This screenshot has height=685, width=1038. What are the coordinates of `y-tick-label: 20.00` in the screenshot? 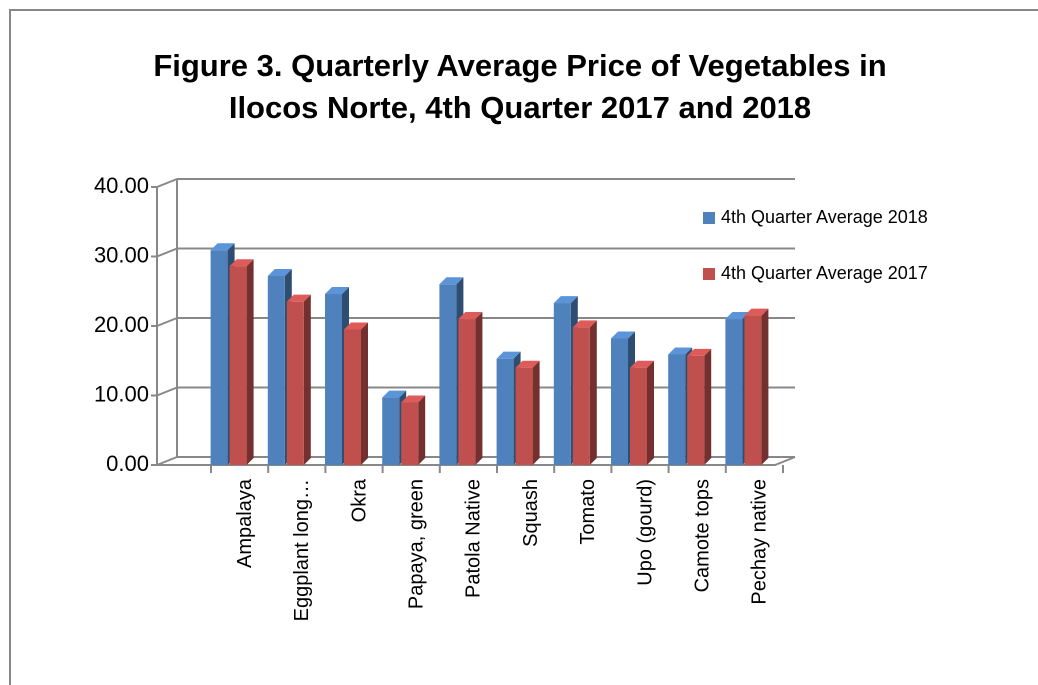 It's located at (121, 324).